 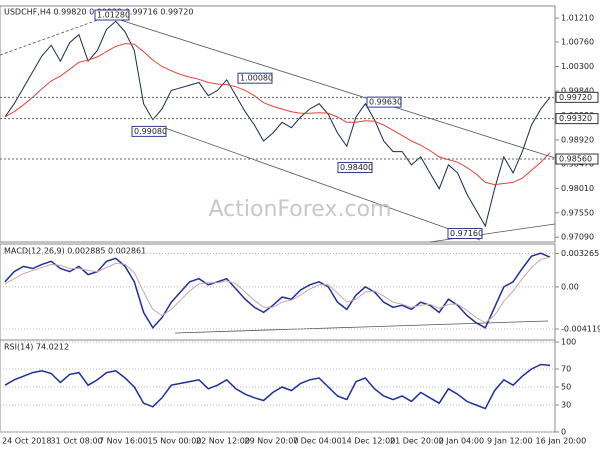 What do you see at coordinates (322, 184) in the screenshot?
I see `channel-line` at bounding box center [322, 184].